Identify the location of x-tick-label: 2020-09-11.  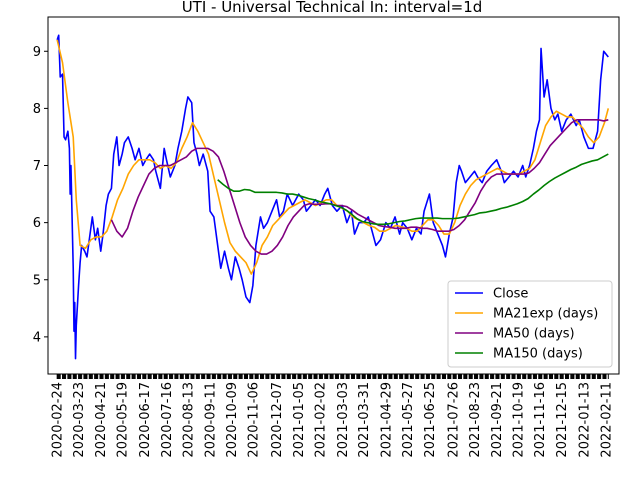
(211, 420).